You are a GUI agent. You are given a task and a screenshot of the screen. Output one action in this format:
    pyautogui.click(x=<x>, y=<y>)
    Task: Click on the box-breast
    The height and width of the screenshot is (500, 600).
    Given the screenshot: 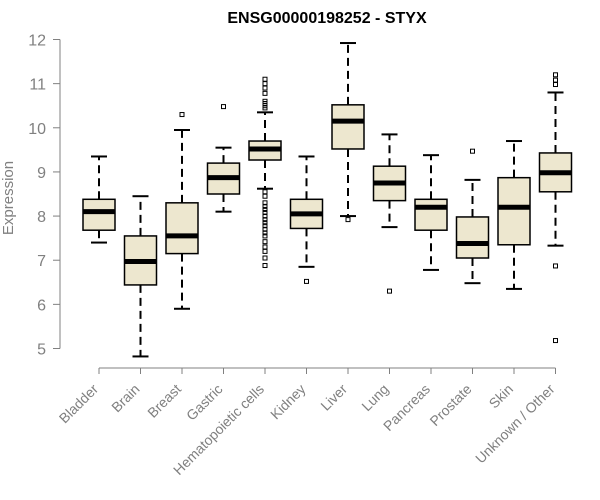 What is the action you would take?
    pyautogui.click(x=182, y=211)
    